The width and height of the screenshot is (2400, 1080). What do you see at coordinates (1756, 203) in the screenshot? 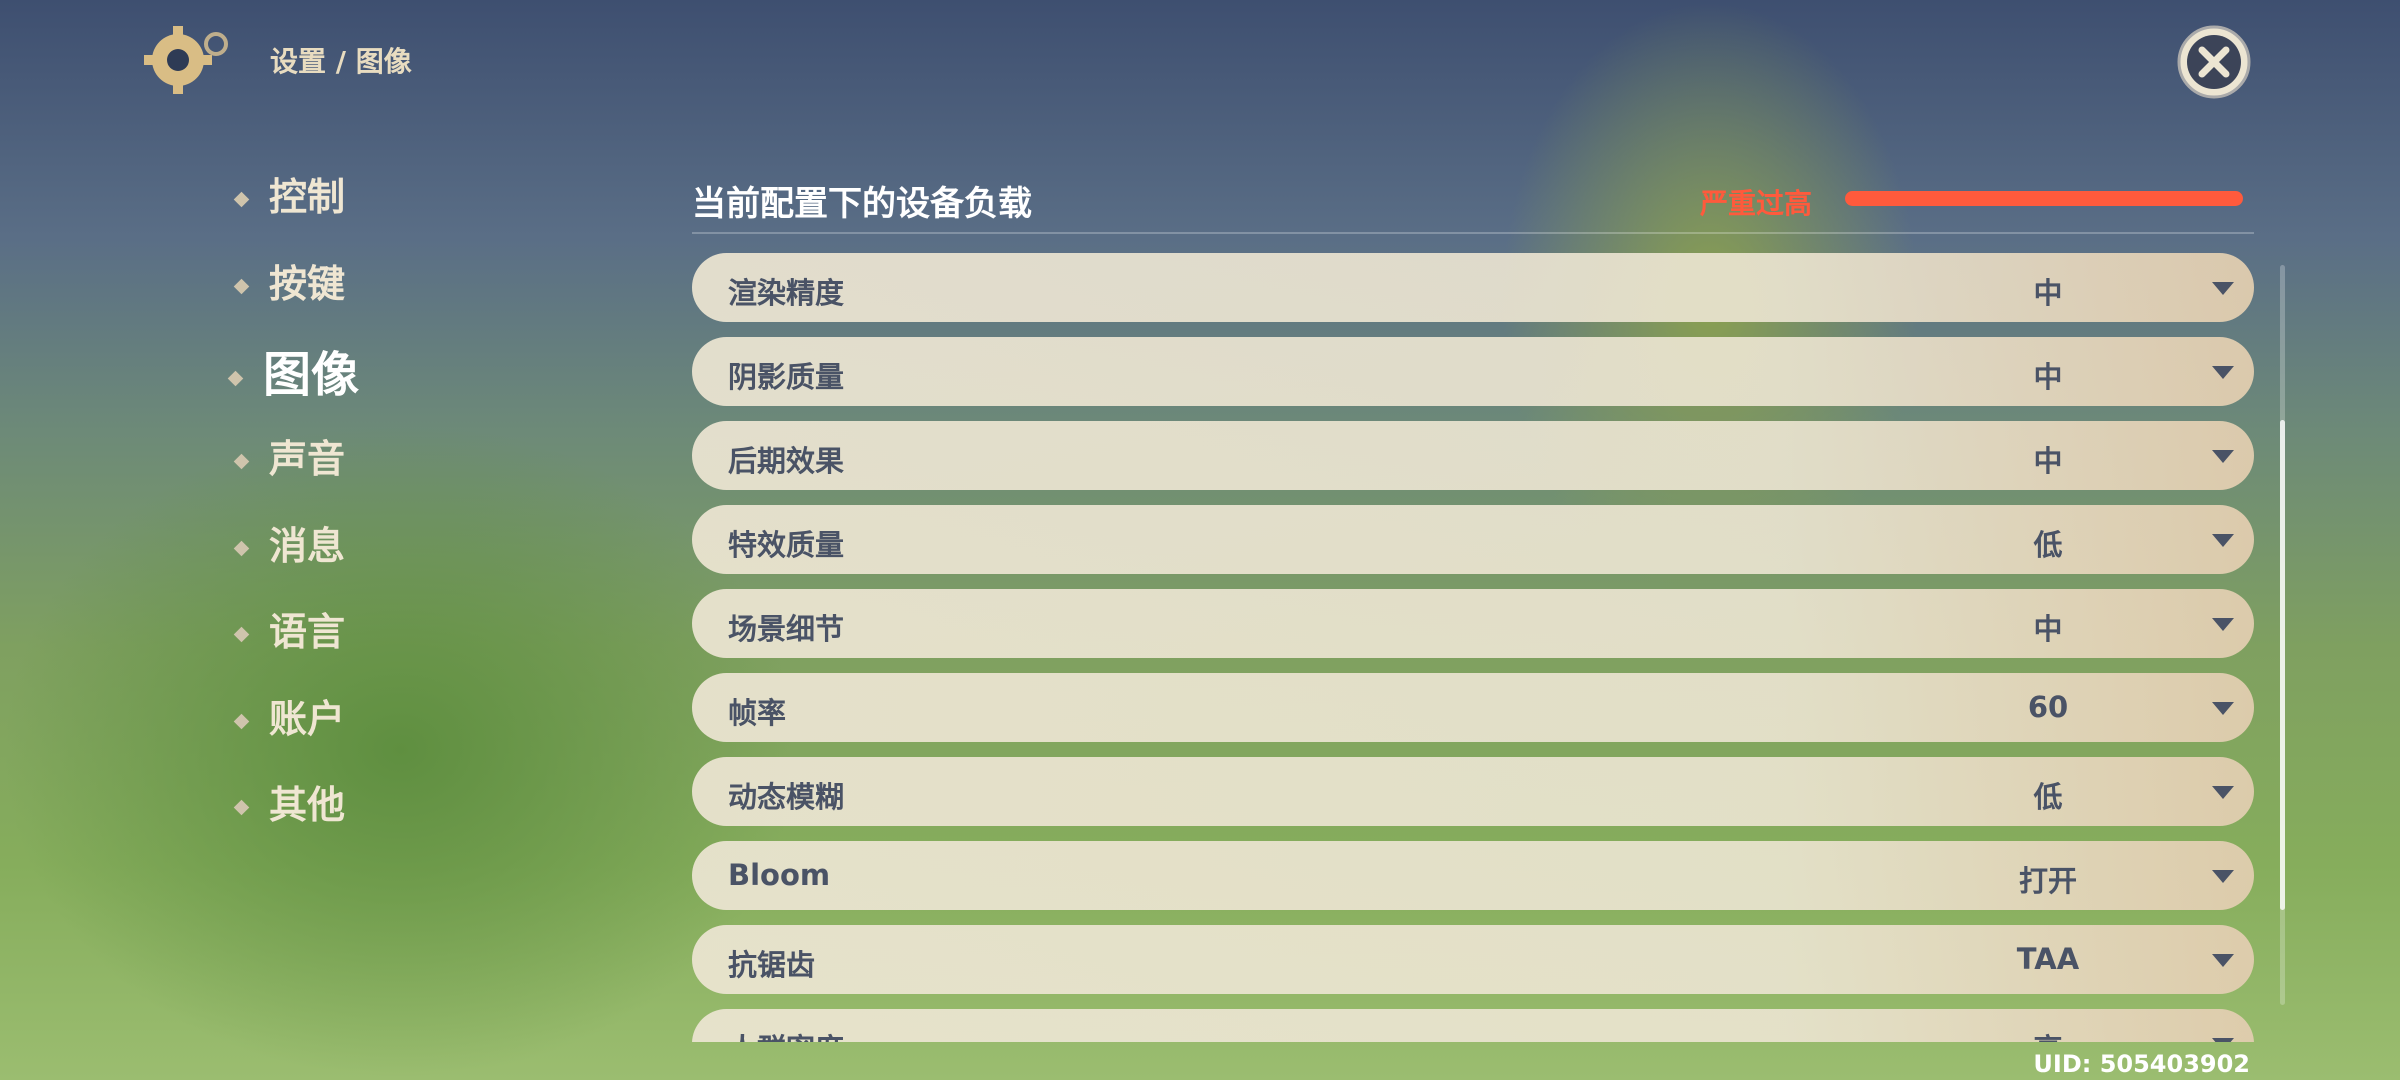
I see `load-status: 严重过高` at bounding box center [1756, 203].